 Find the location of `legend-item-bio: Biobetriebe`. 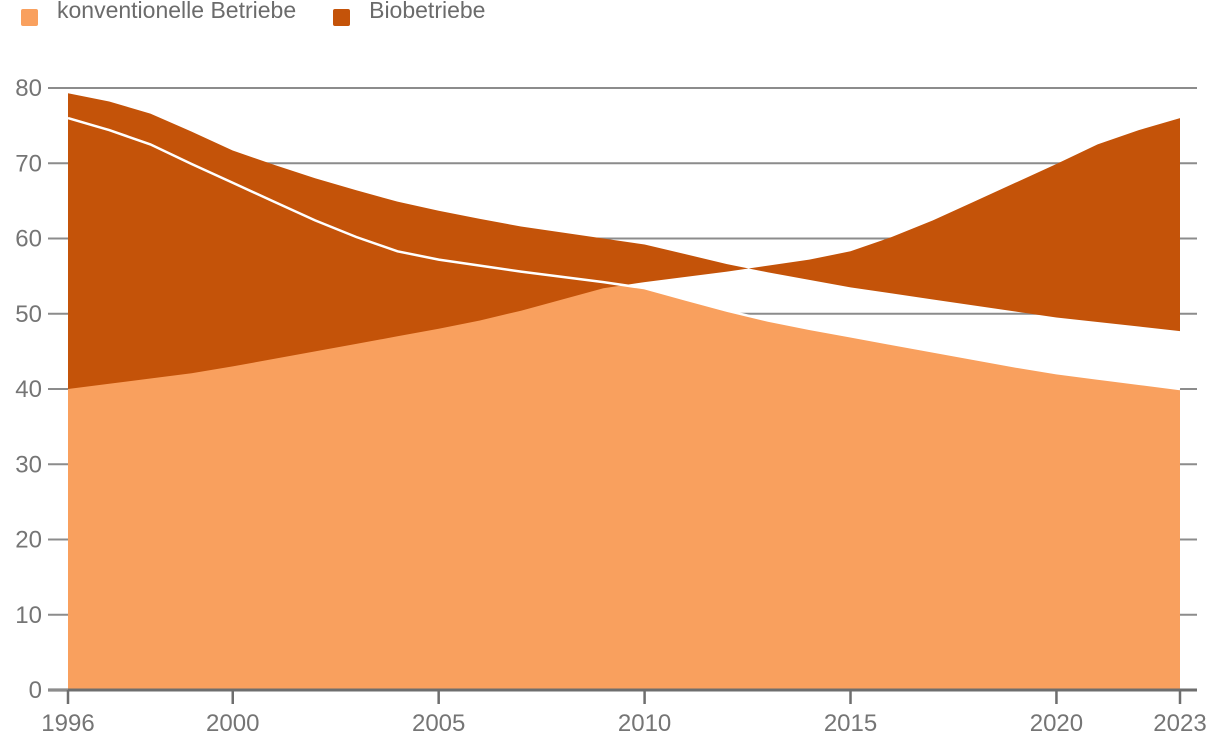

legend-item-bio: Biobetriebe is located at coordinates (409, 13).